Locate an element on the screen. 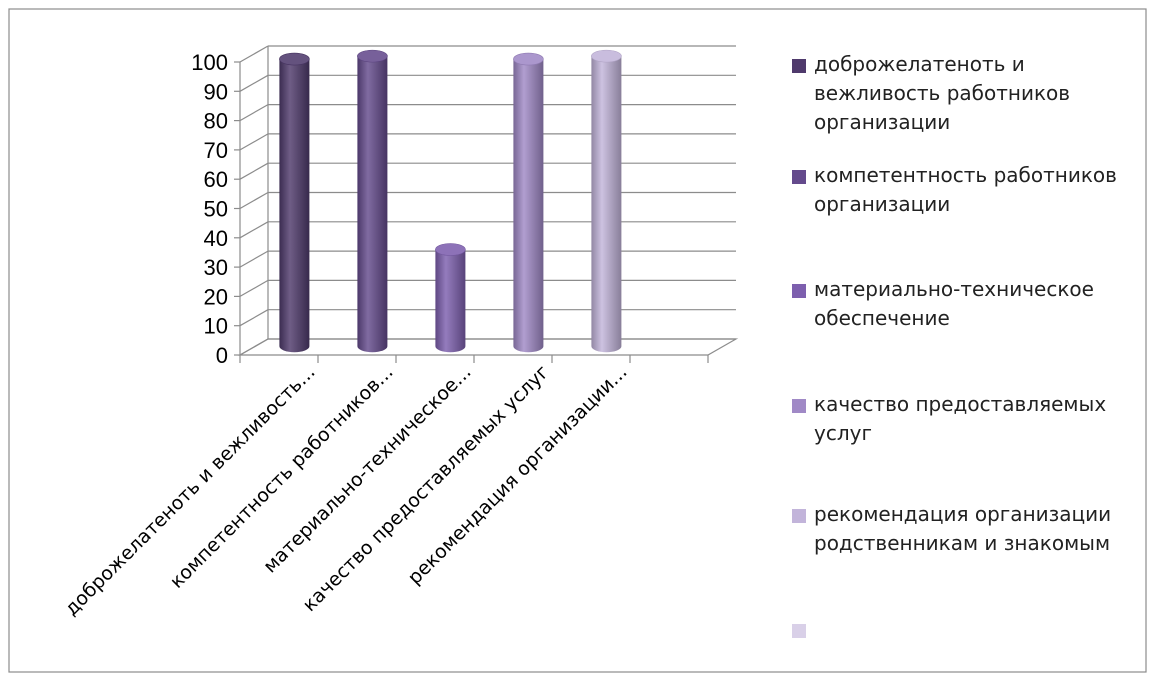 The height and width of the screenshot is (674, 1149). legend-label: компетентность работников организации is located at coordinates (965, 189).